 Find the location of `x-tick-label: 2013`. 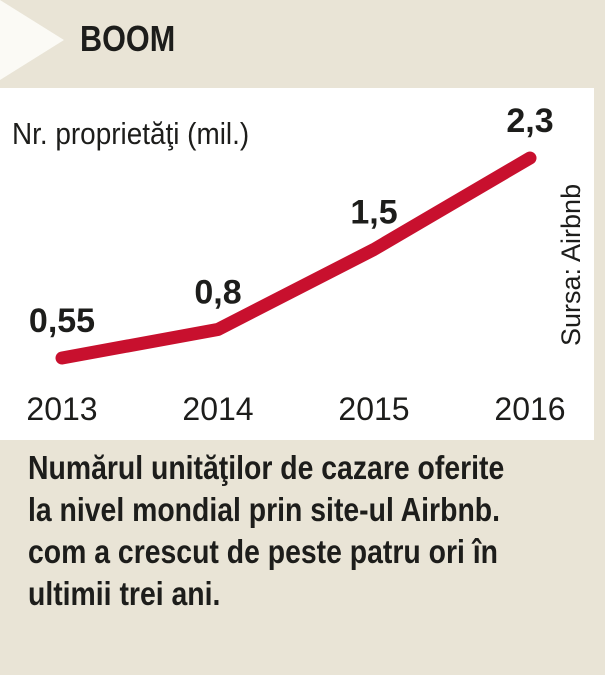

x-tick-label: 2013 is located at coordinates (61, 409).